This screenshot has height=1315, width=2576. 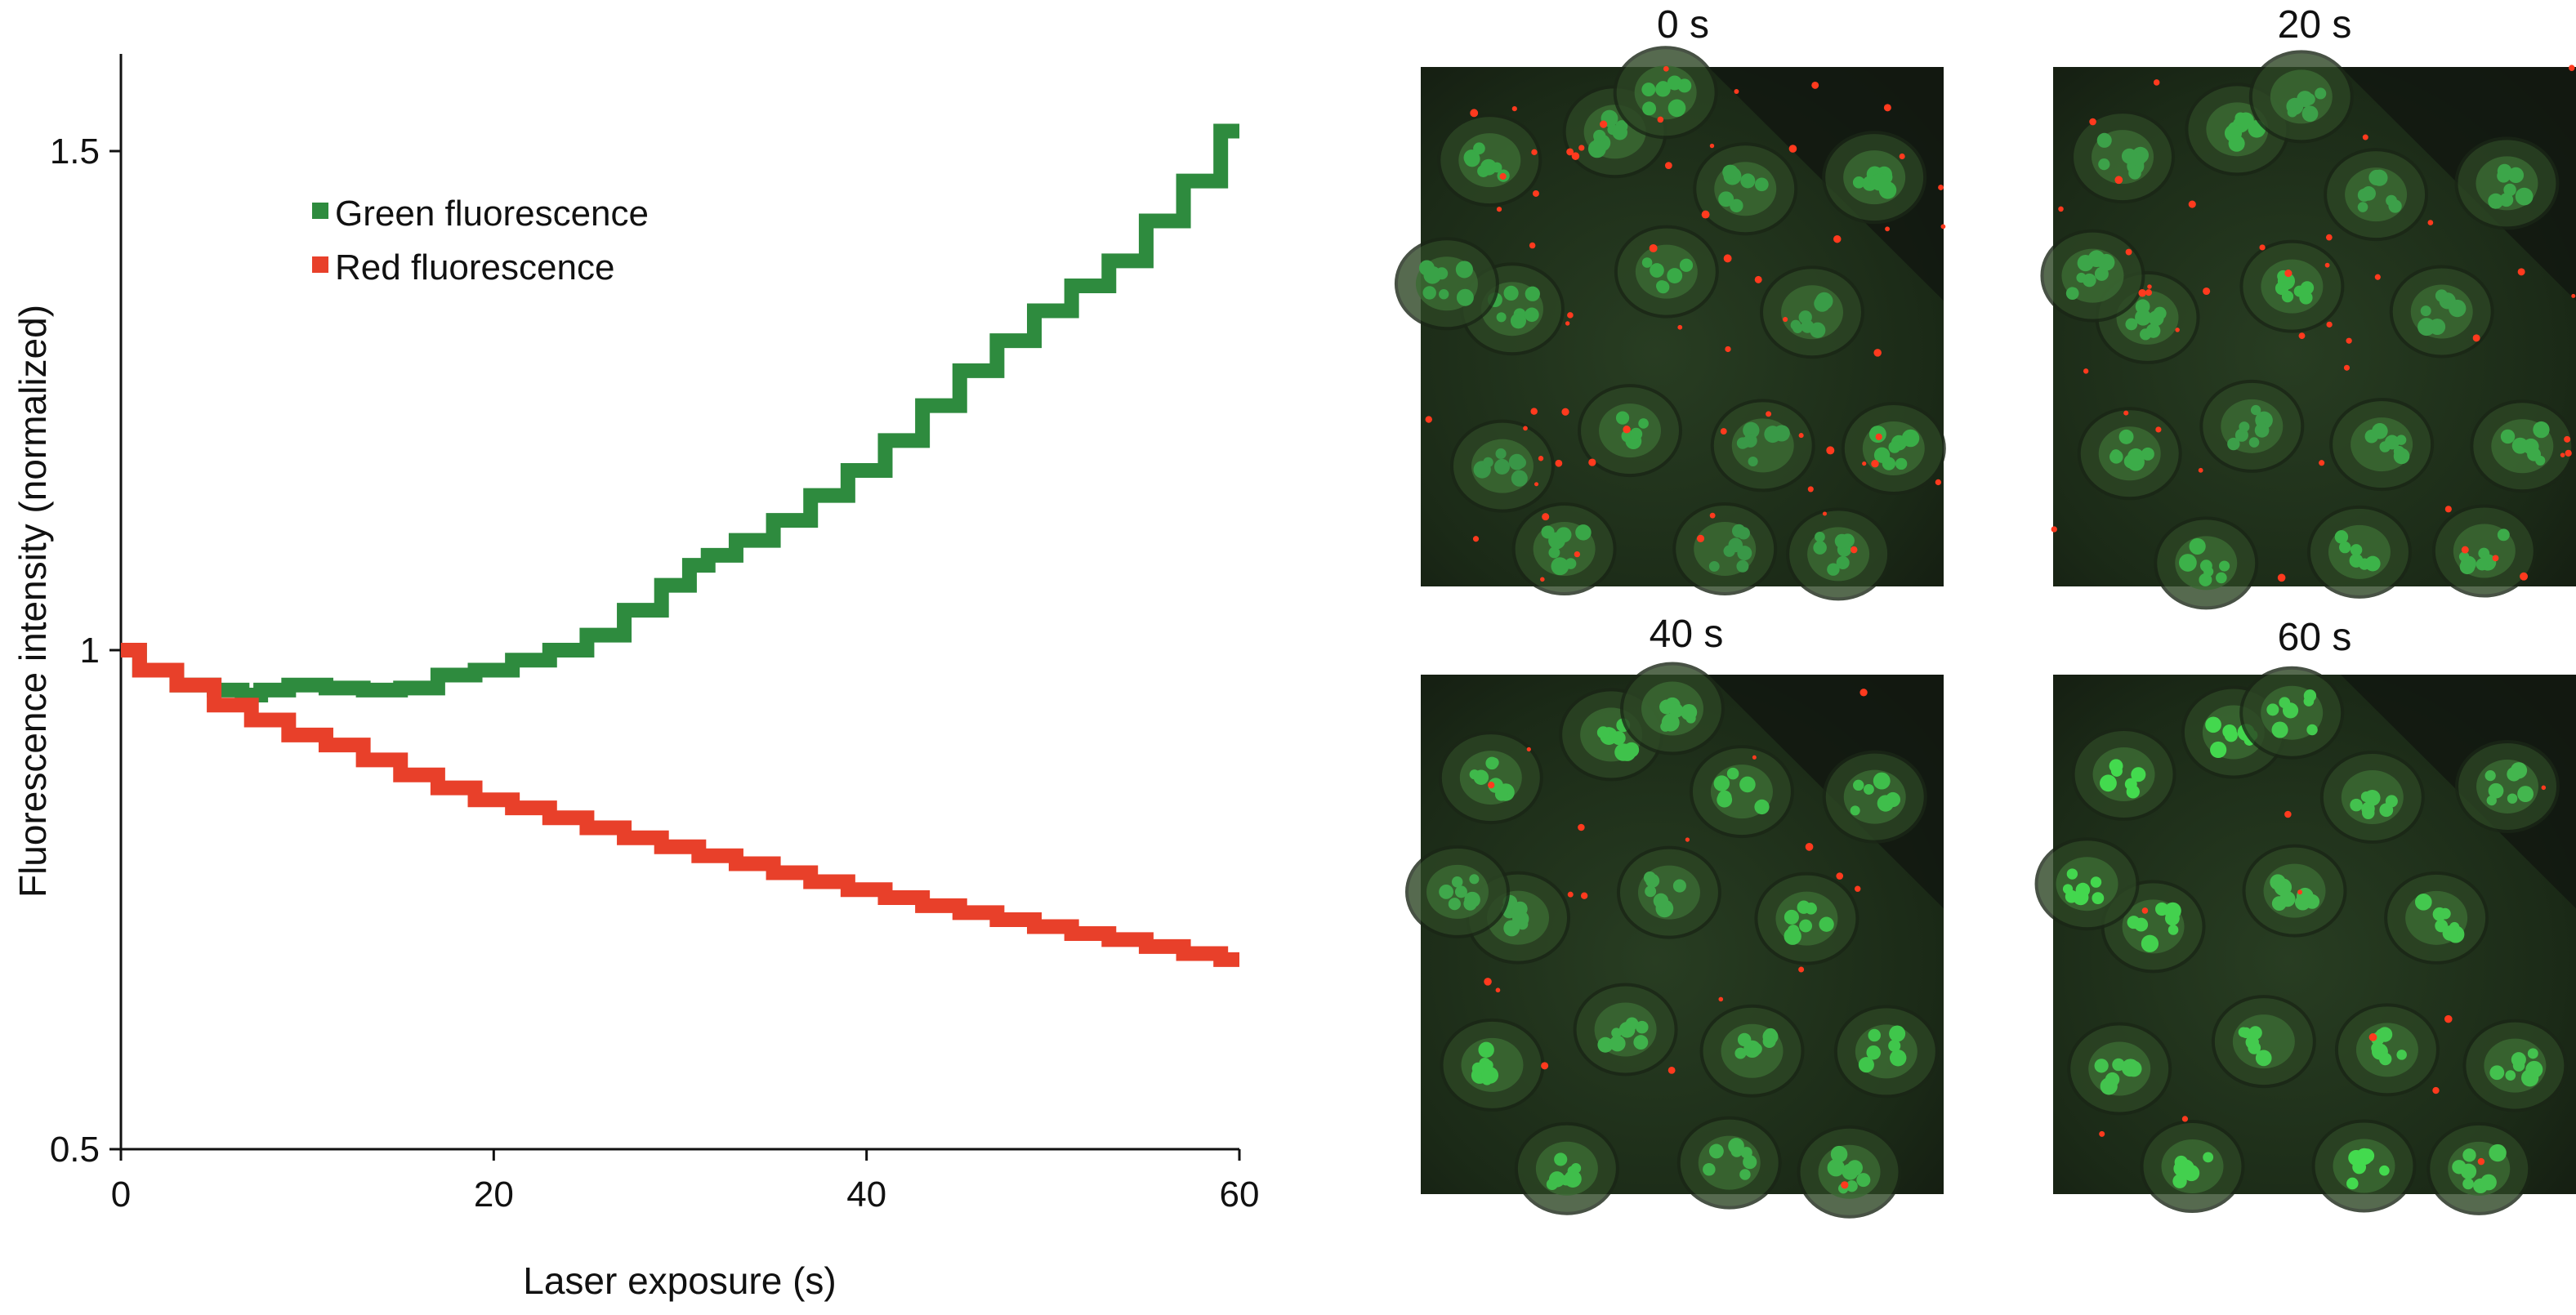 I want to click on y-ticks: 0.5 1 1.5, so click(x=86, y=651).